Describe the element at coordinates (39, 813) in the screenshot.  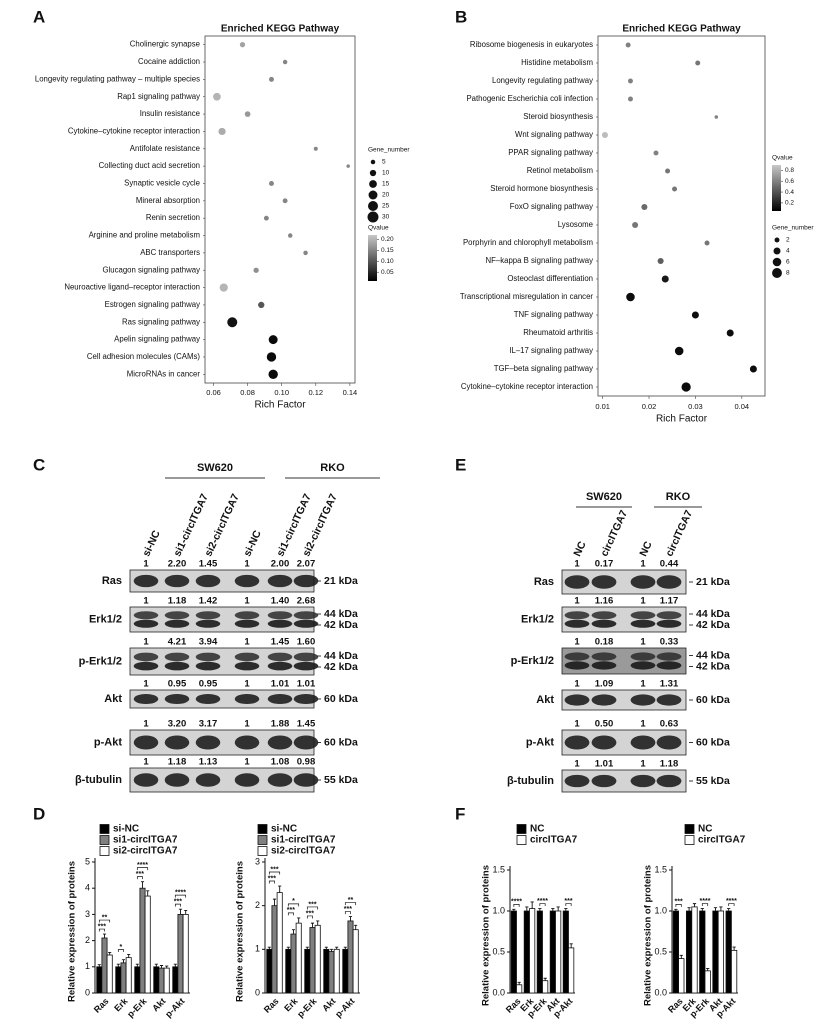
I see `panel-label: D` at that location.